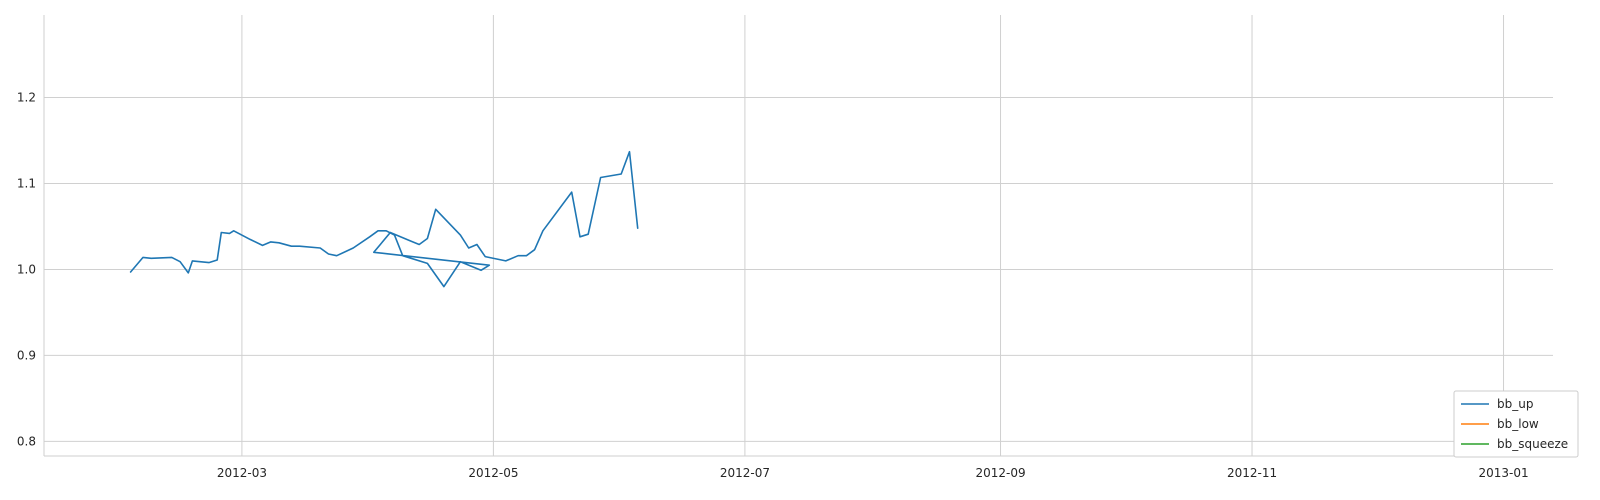  I want to click on legend-label-bb-low: bb_low, so click(1518, 424).